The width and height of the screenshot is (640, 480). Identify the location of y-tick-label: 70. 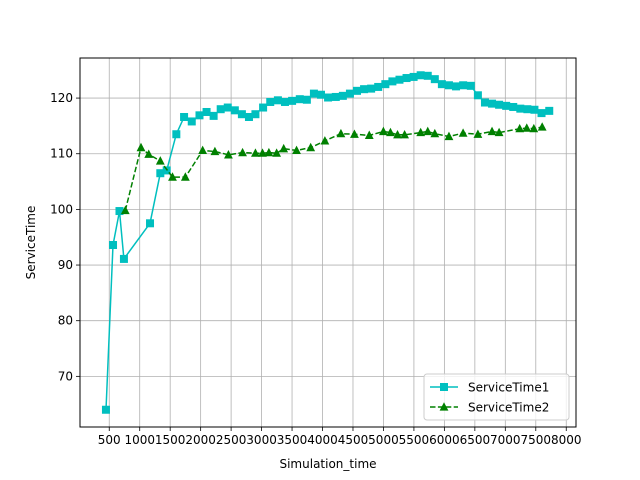
(65, 376).